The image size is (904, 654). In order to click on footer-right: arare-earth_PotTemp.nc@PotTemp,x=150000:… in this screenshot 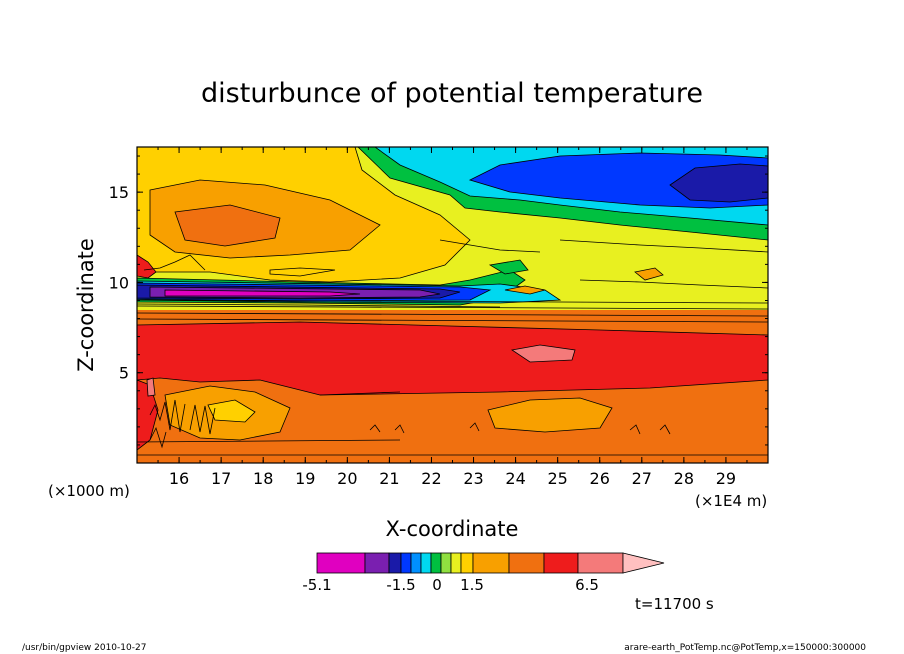, I will do `click(745, 648)`.